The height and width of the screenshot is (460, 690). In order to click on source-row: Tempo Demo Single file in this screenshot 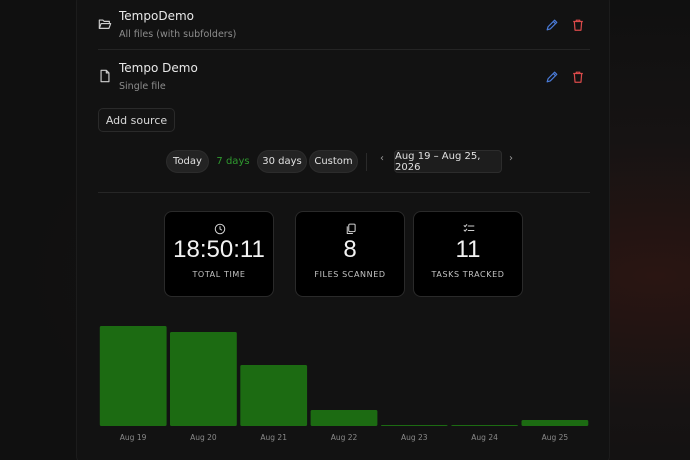, I will do `click(344, 77)`.